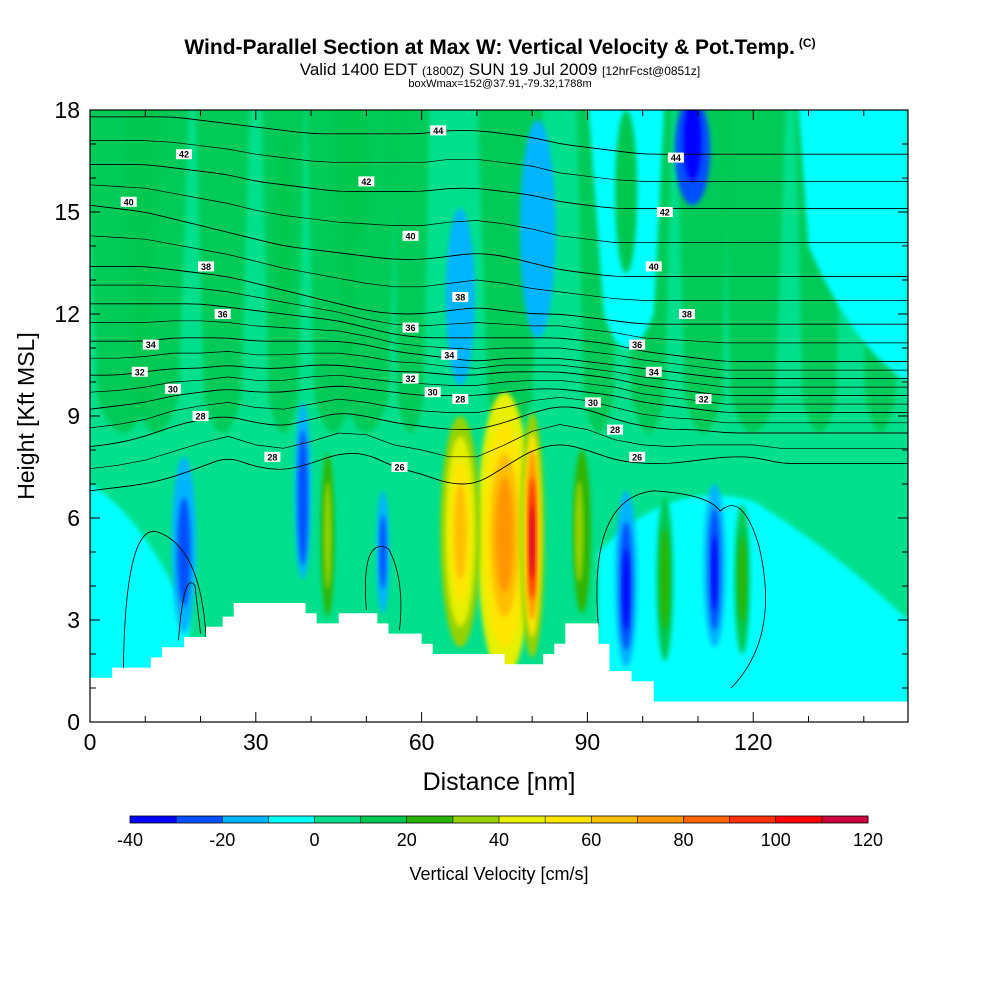 Image resolution: width=1000 pixels, height=1000 pixels. Describe the element at coordinates (533, 69) in the screenshot. I see `valid-date: SUN 19 Jul 2009` at that location.